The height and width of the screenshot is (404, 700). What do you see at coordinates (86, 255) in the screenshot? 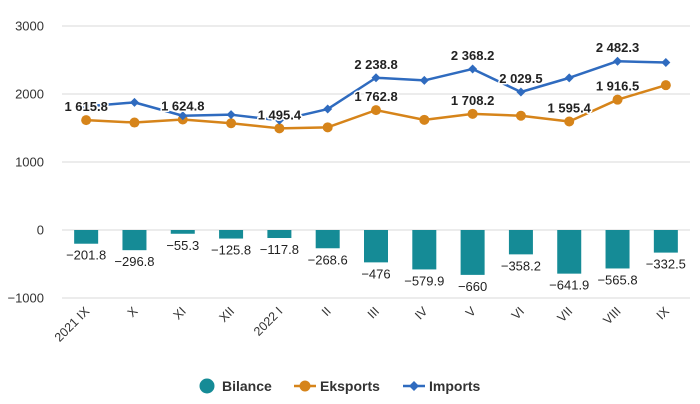
I see `data-label-bilance: −201.8` at bounding box center [86, 255].